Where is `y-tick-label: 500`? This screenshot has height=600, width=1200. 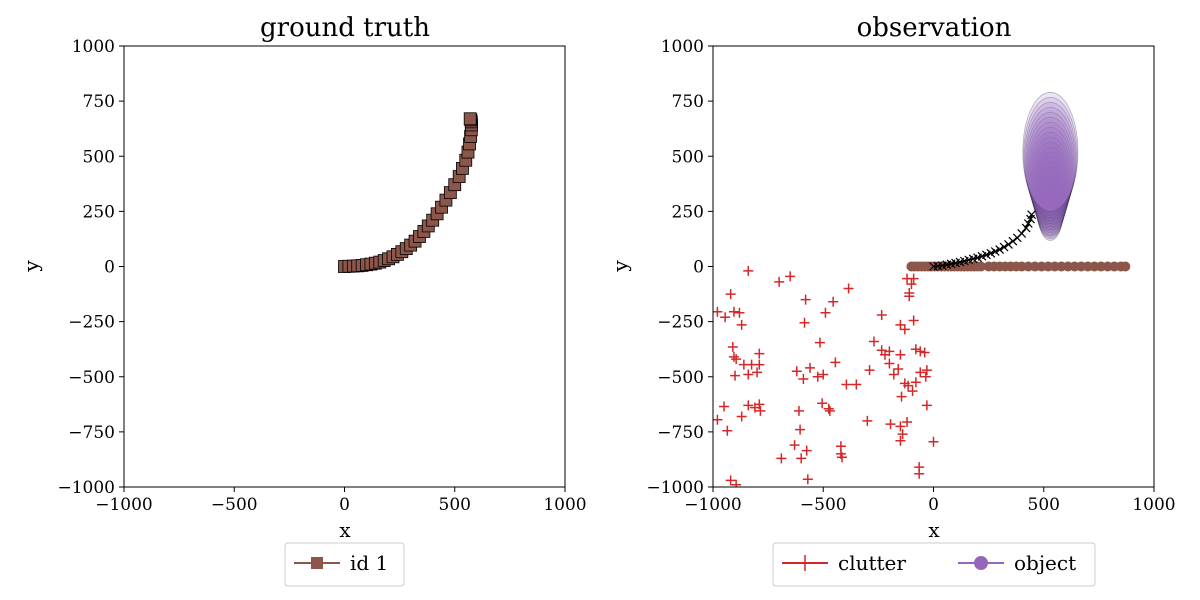 y-tick-label: 500 is located at coordinates (99, 157).